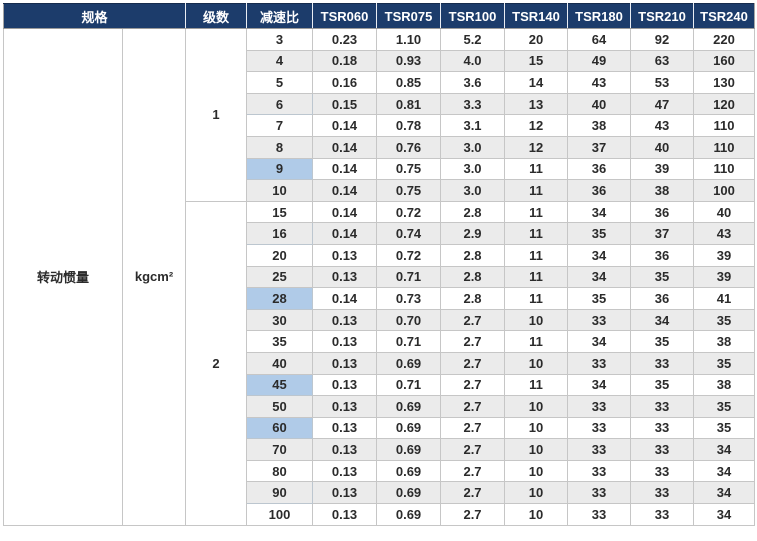 The width and height of the screenshot is (757, 541). What do you see at coordinates (536, 39) in the screenshot?
I see `value-cell: 20` at bounding box center [536, 39].